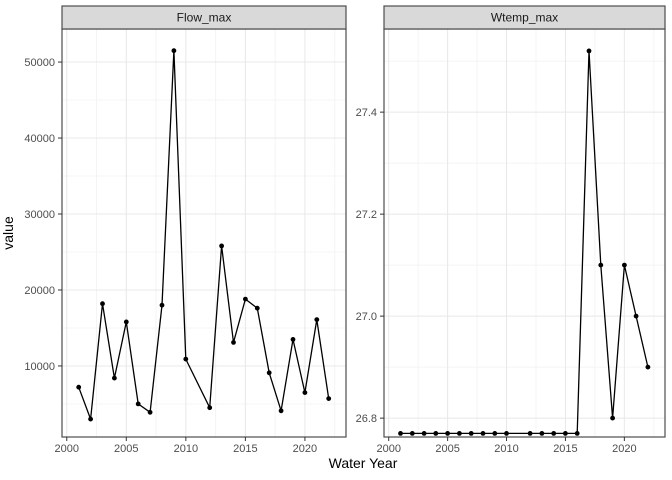 This screenshot has width=672, height=480. I want to click on y-tick-label: 27.4, so click(366, 113).